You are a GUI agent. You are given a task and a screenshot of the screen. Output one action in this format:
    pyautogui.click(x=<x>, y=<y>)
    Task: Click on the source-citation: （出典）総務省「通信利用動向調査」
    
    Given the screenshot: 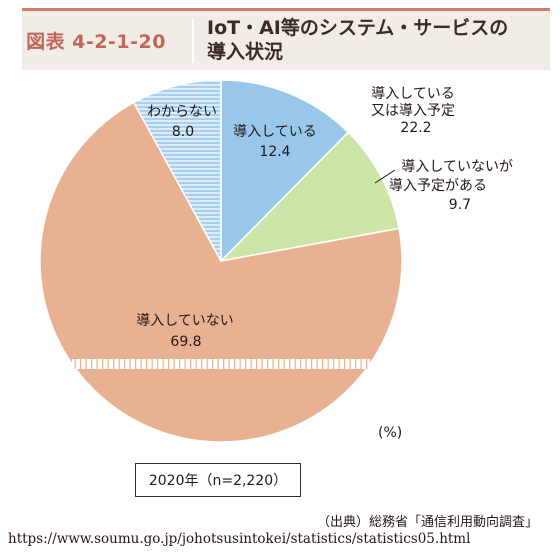 What is the action you would take?
    pyautogui.click(x=427, y=522)
    